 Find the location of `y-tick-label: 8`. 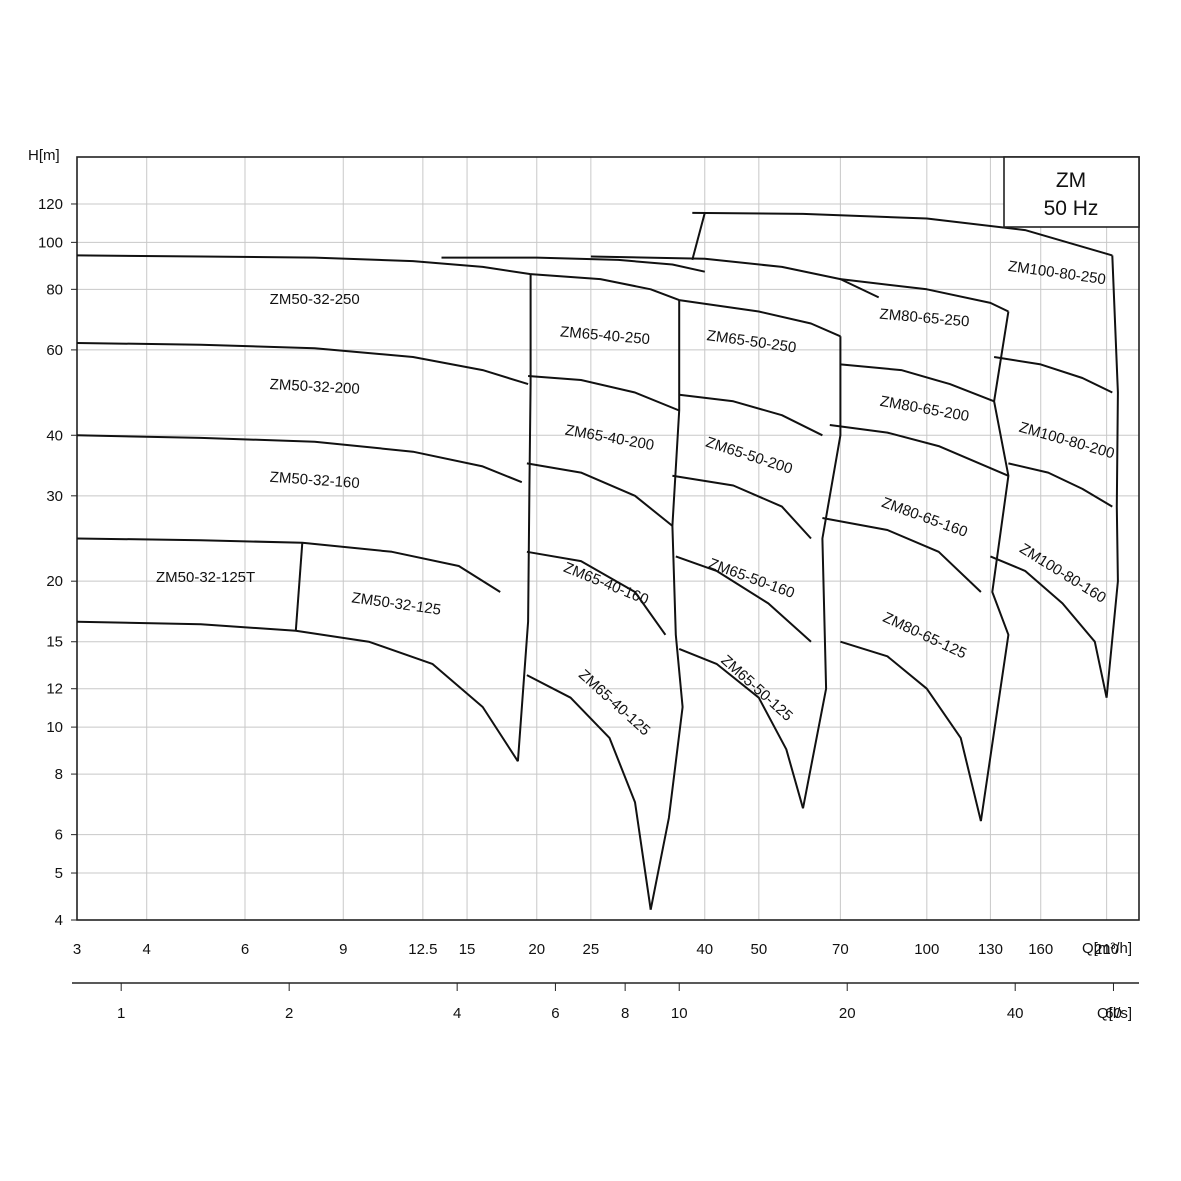

y-tick-label: 8 is located at coordinates (59, 774).